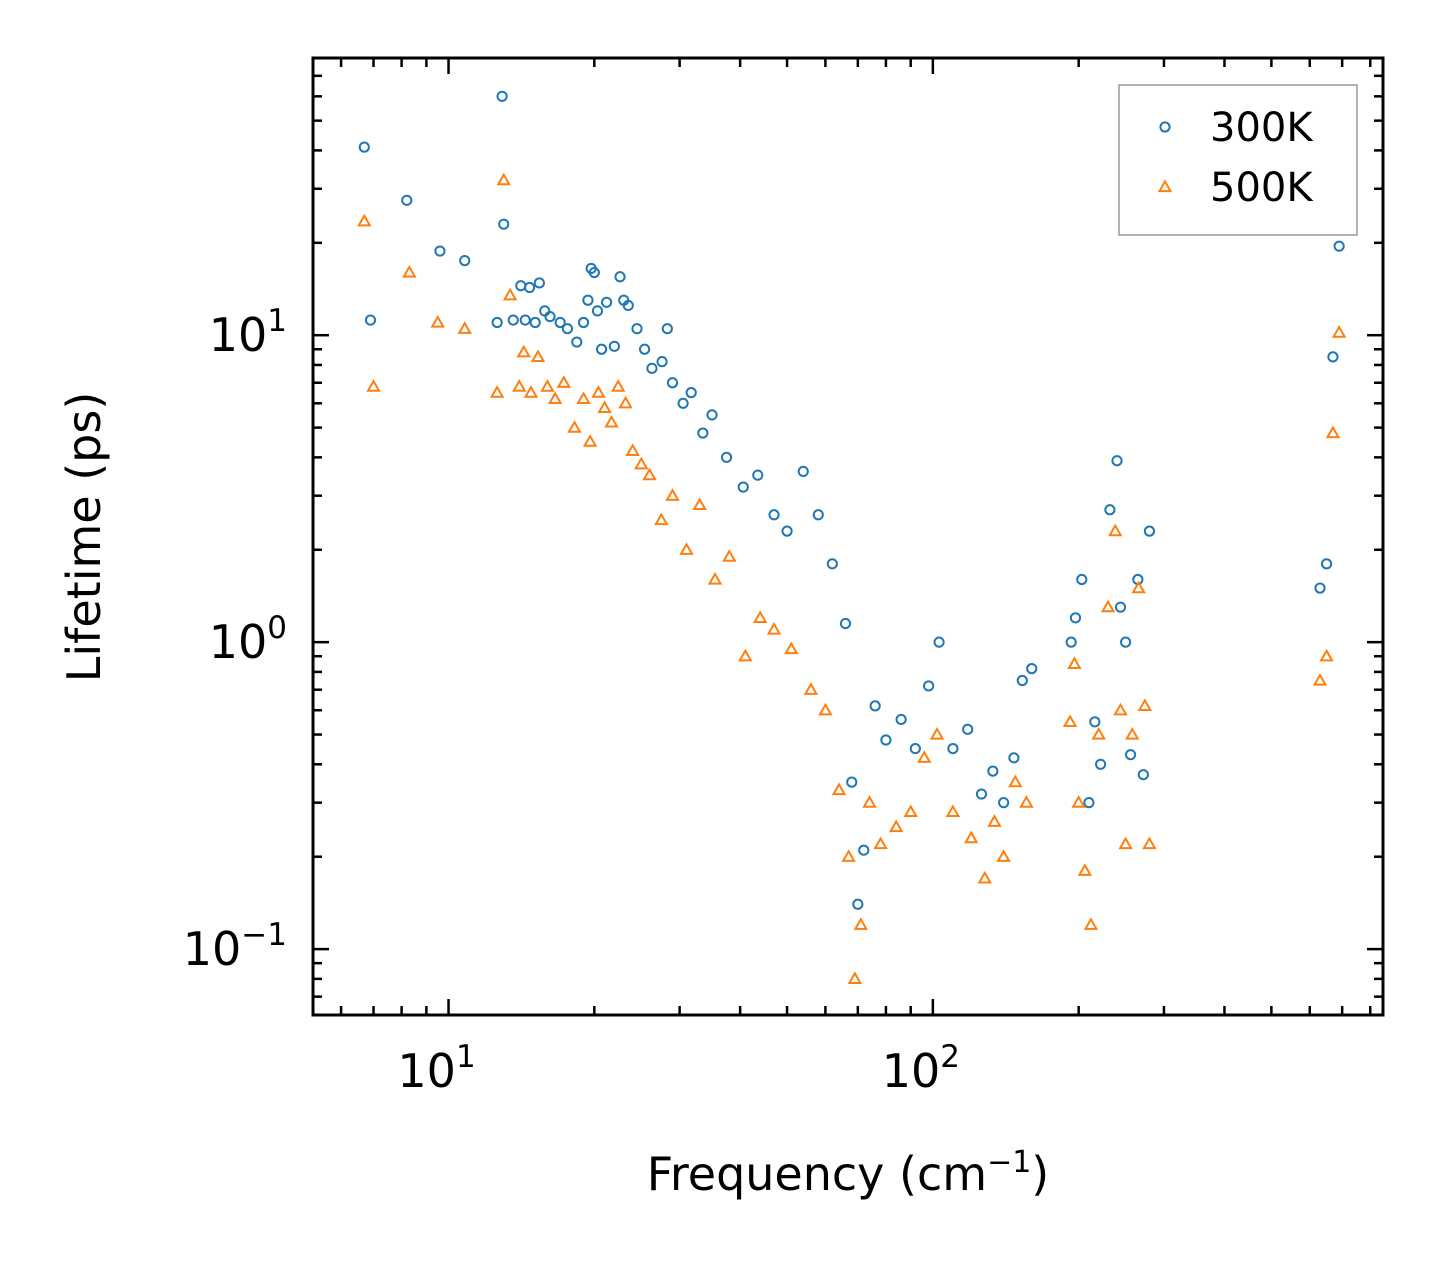 This screenshot has width=1442, height=1265. I want to click on legend-box, so click(1238, 160).